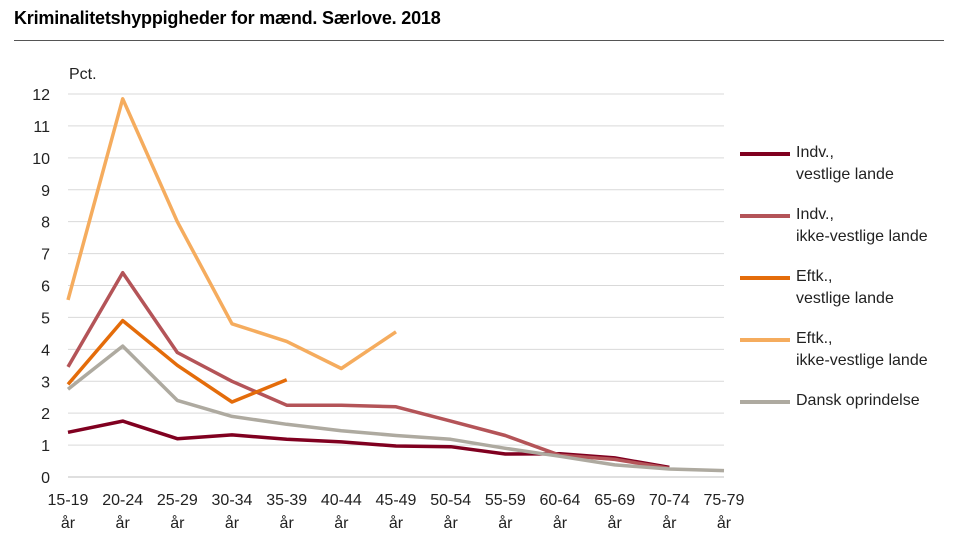 The width and height of the screenshot is (967, 541). I want to click on y-tick-label: 8, so click(45, 223).